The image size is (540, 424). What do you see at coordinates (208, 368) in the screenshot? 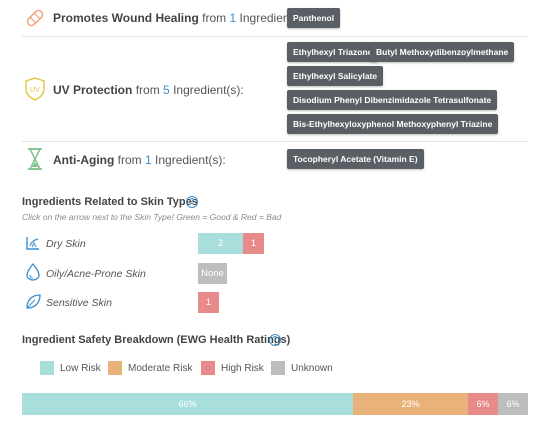
I see `legend-swatch-high` at bounding box center [208, 368].